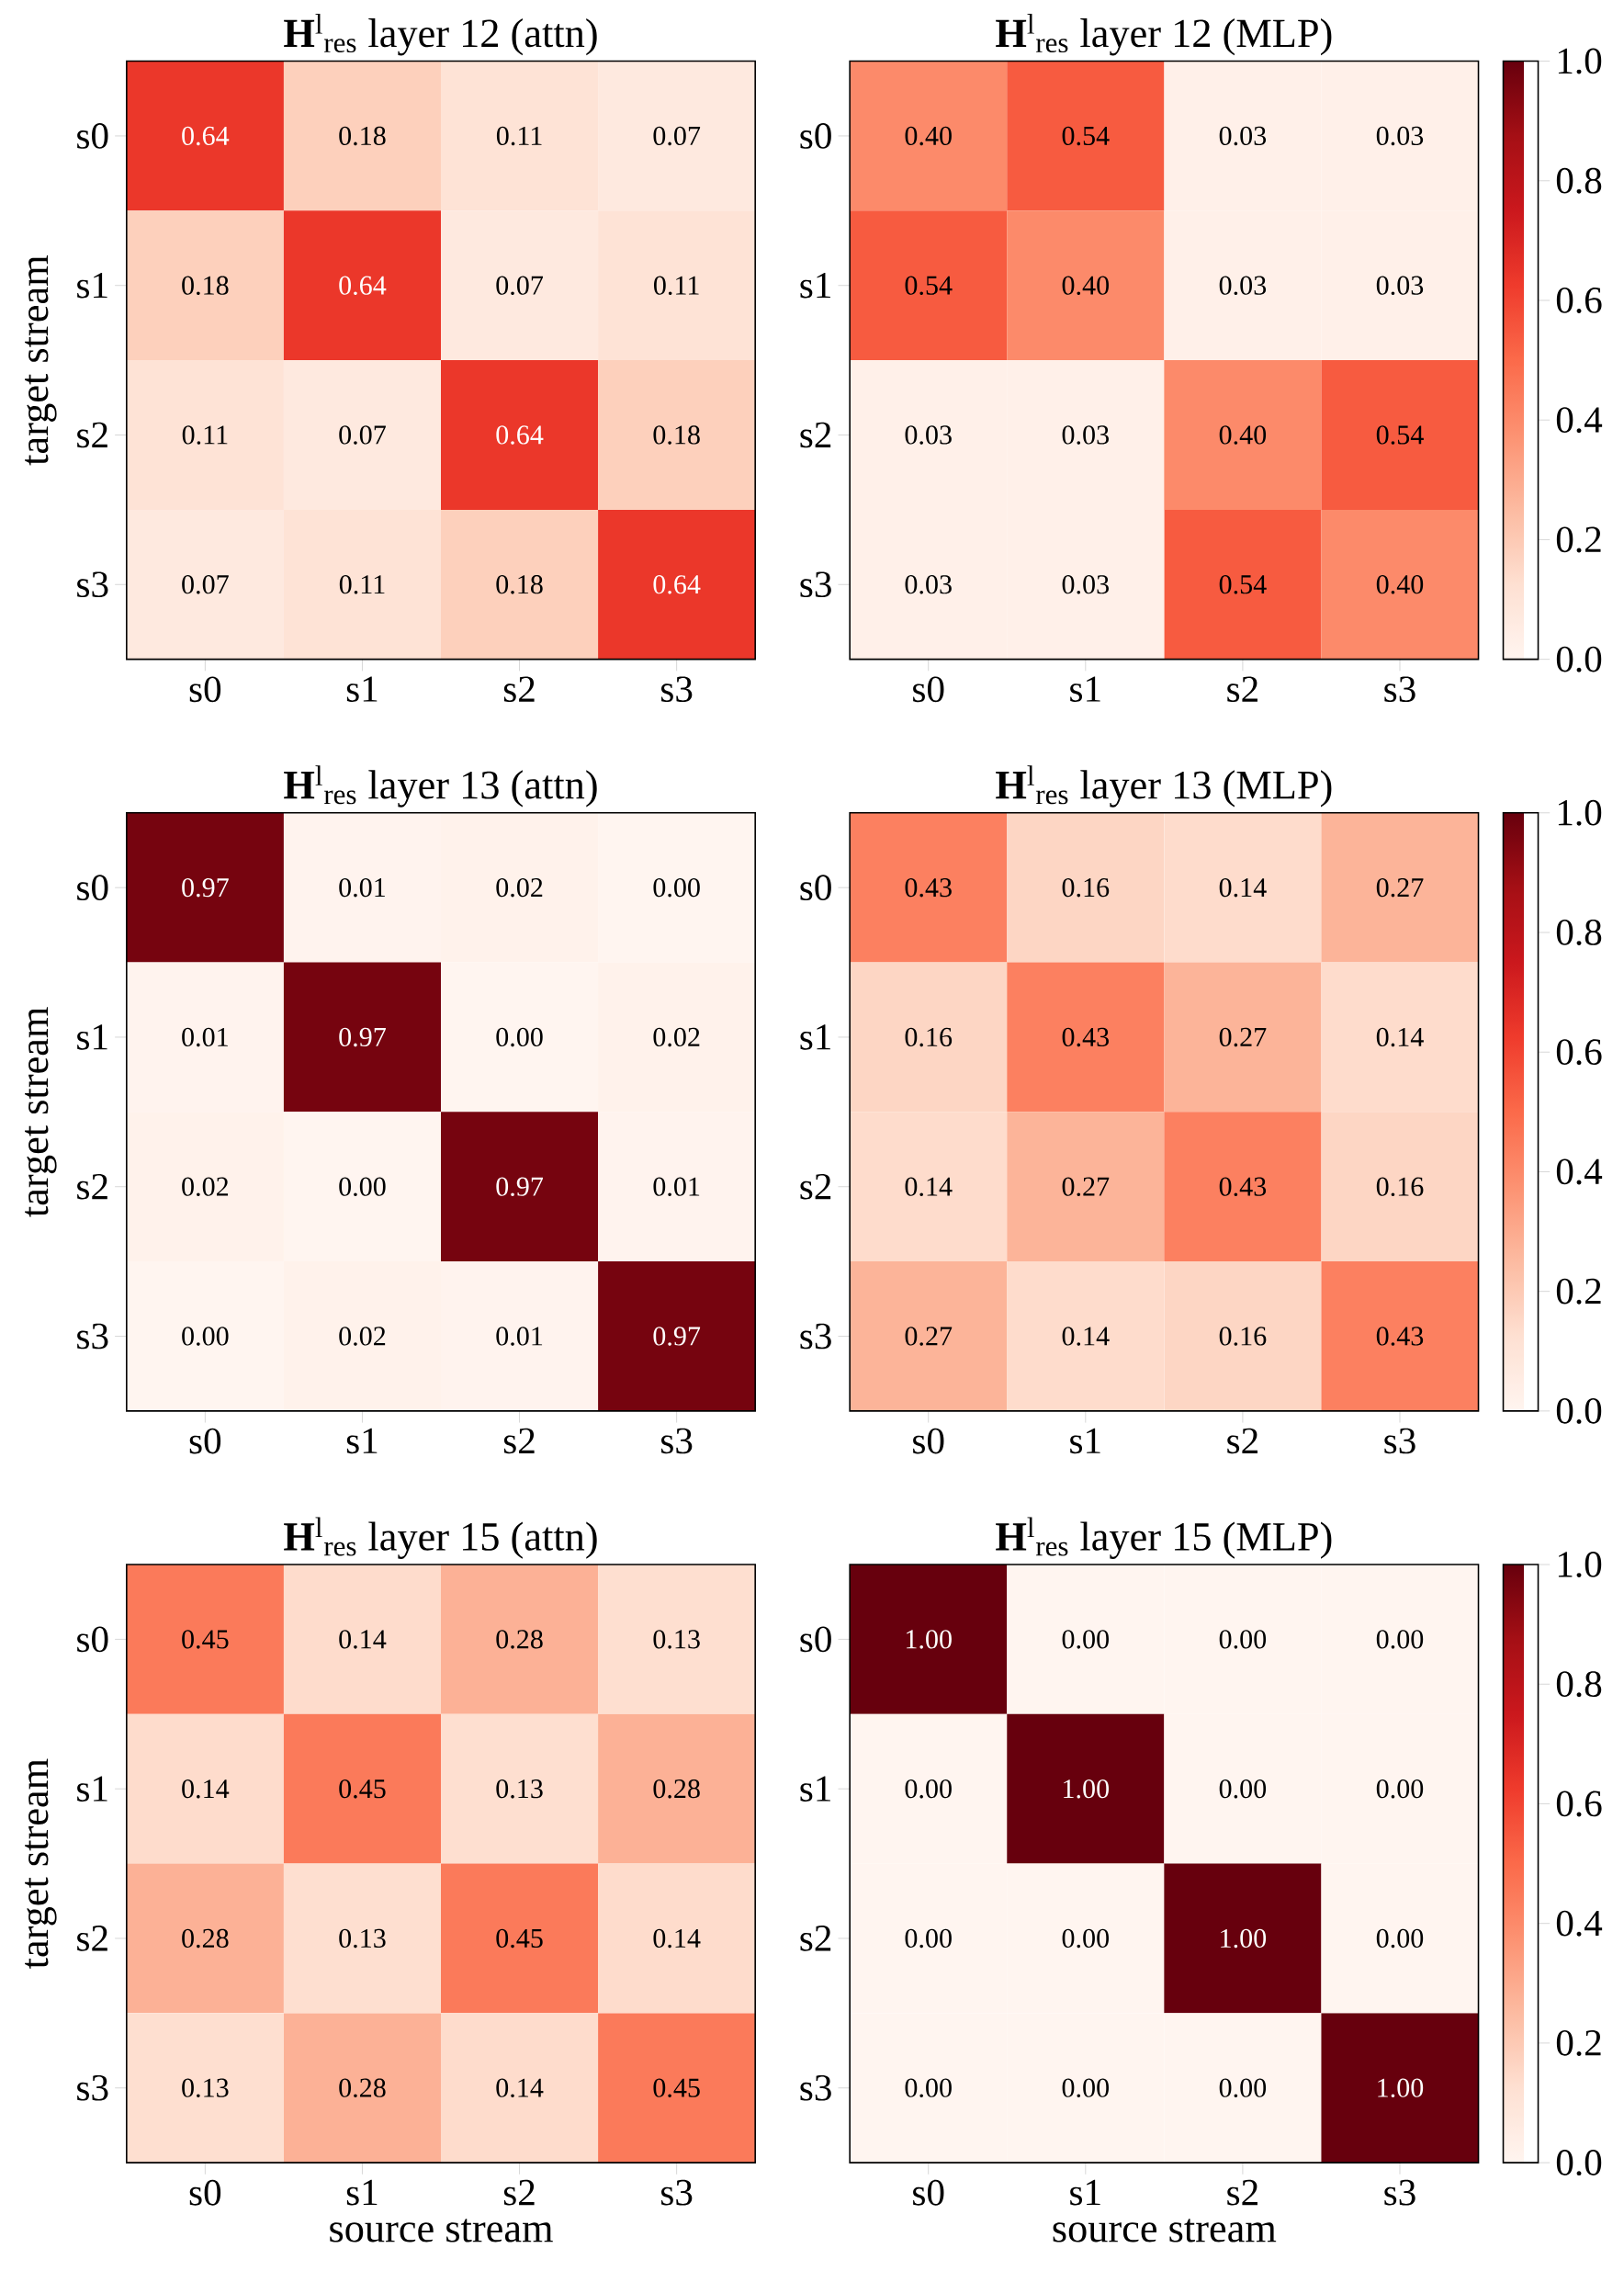  Describe the element at coordinates (1164, 35) in the screenshot. I see `chart-title: H$^{l}$$_{res}$ layer 12 (MLP)` at that location.